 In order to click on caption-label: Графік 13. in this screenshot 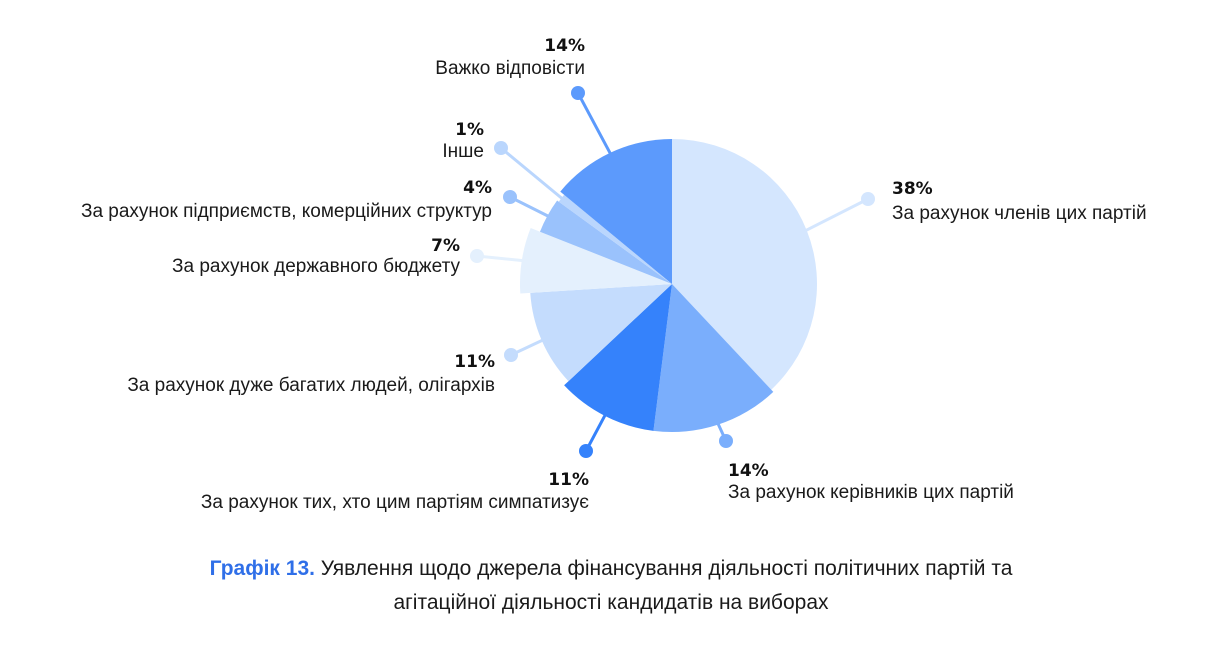, I will do `click(262, 568)`.